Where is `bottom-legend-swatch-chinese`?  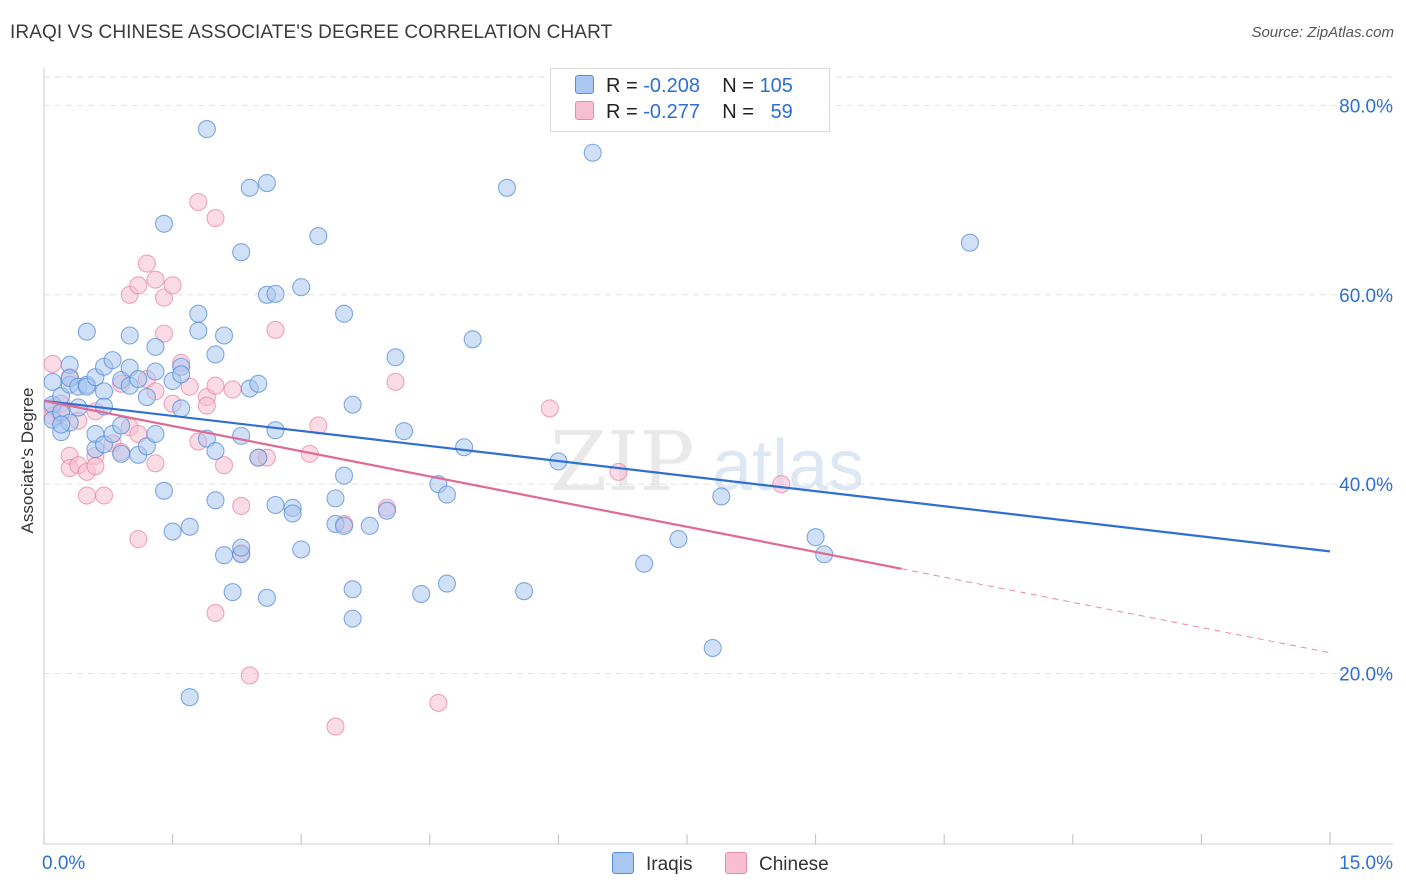 bottom-legend-swatch-chinese is located at coordinates (736, 863).